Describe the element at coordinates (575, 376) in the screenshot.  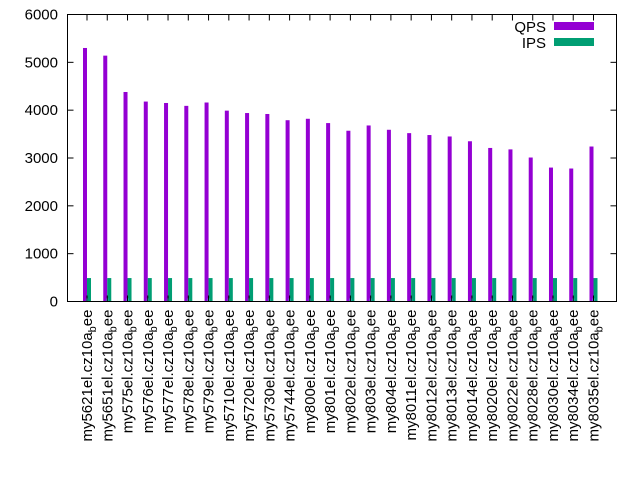
I see `x-tick-label-24: my8034el.cz10abee` at that location.